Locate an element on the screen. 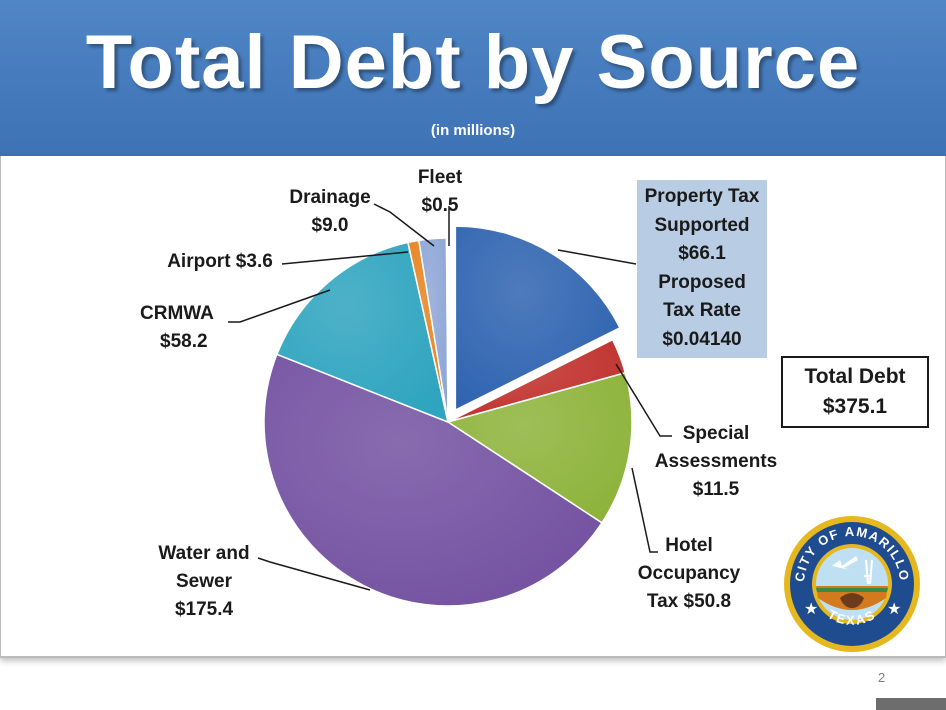  pie-slice-crmwa is located at coordinates (362, 332).